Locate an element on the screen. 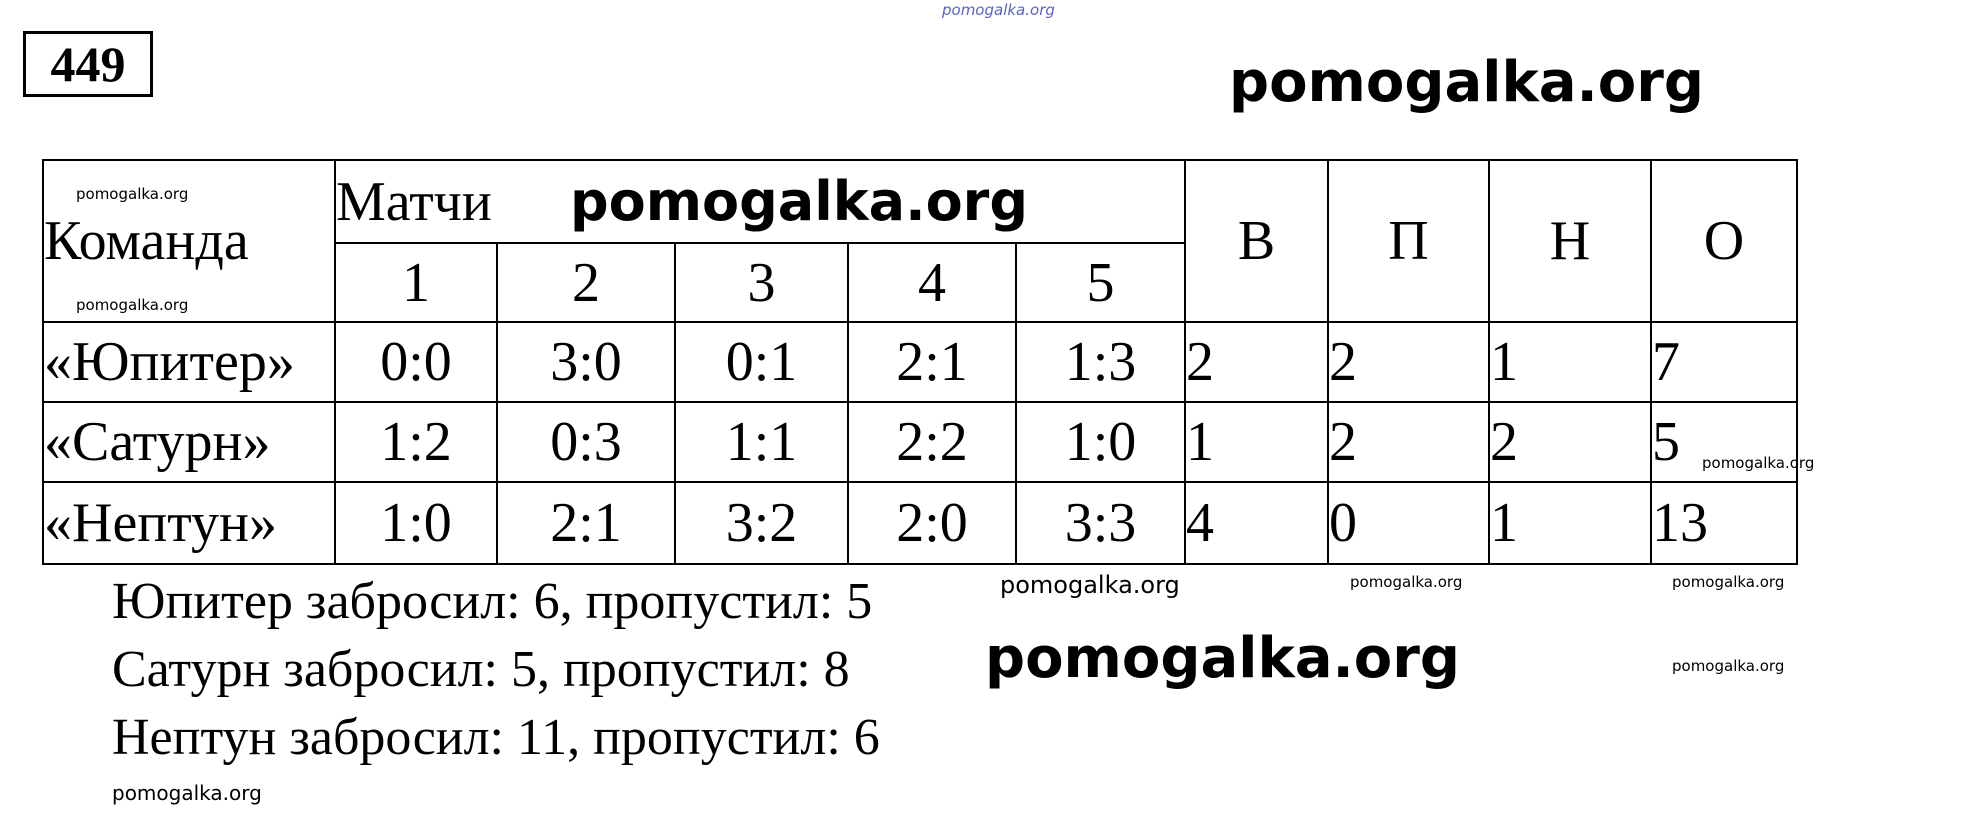  match-number: 1 is located at coordinates (416, 282).